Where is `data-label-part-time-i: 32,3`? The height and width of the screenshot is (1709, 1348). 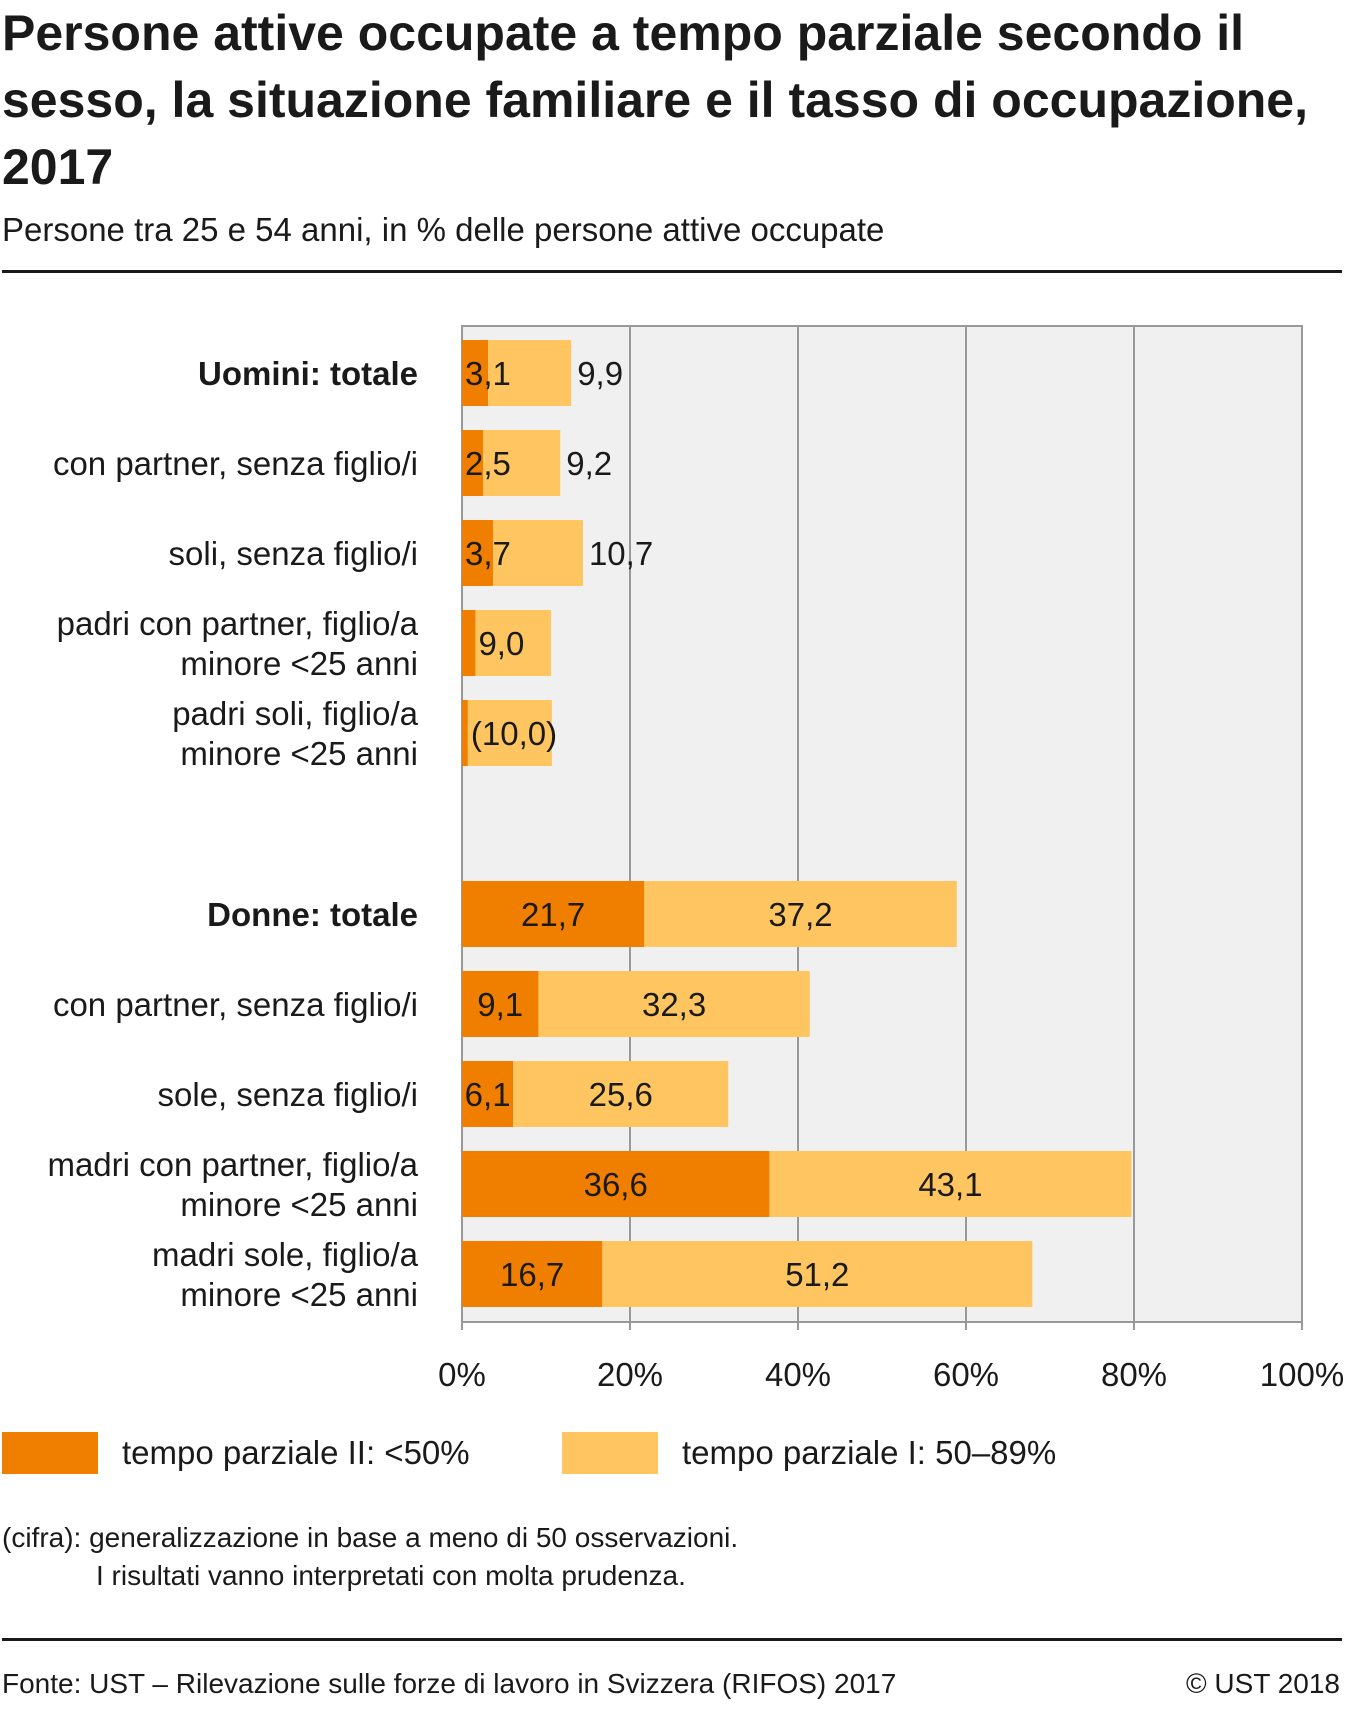
data-label-part-time-i: 32,3 is located at coordinates (674, 1004).